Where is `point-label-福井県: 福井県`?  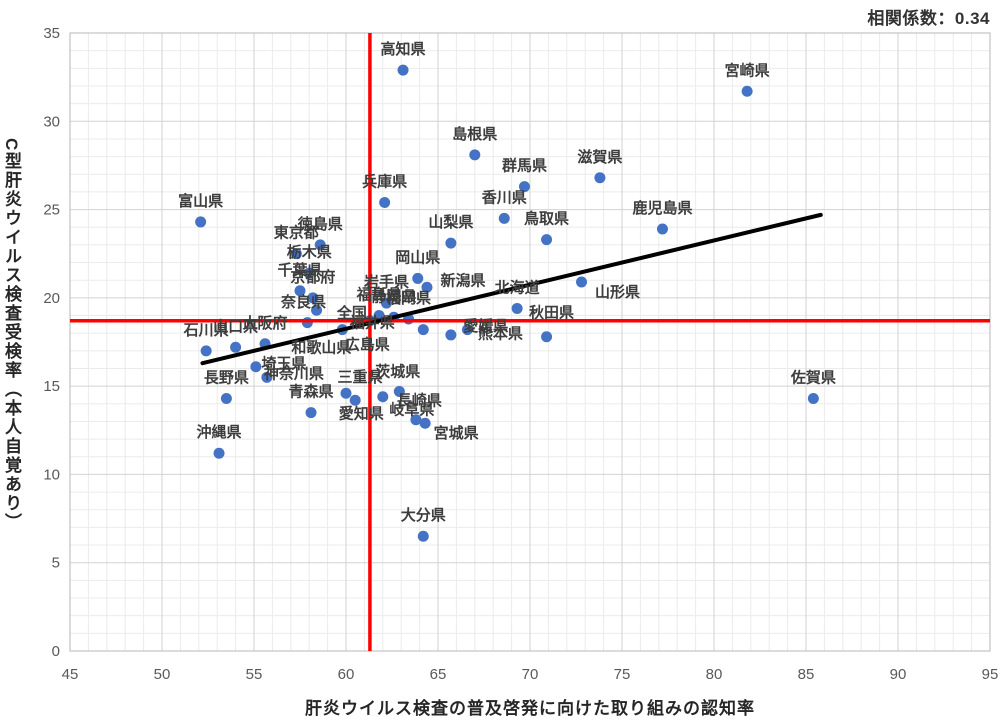 point-label-福井県: 福井県 is located at coordinates (372, 323).